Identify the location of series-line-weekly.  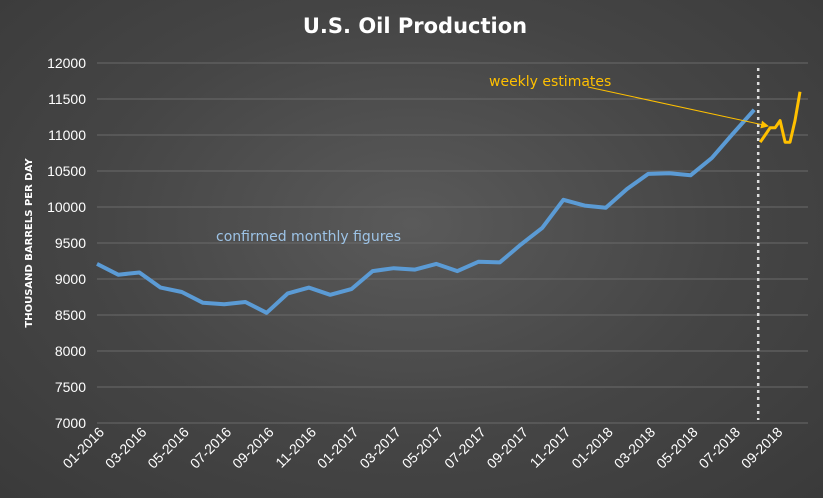
(780, 117).